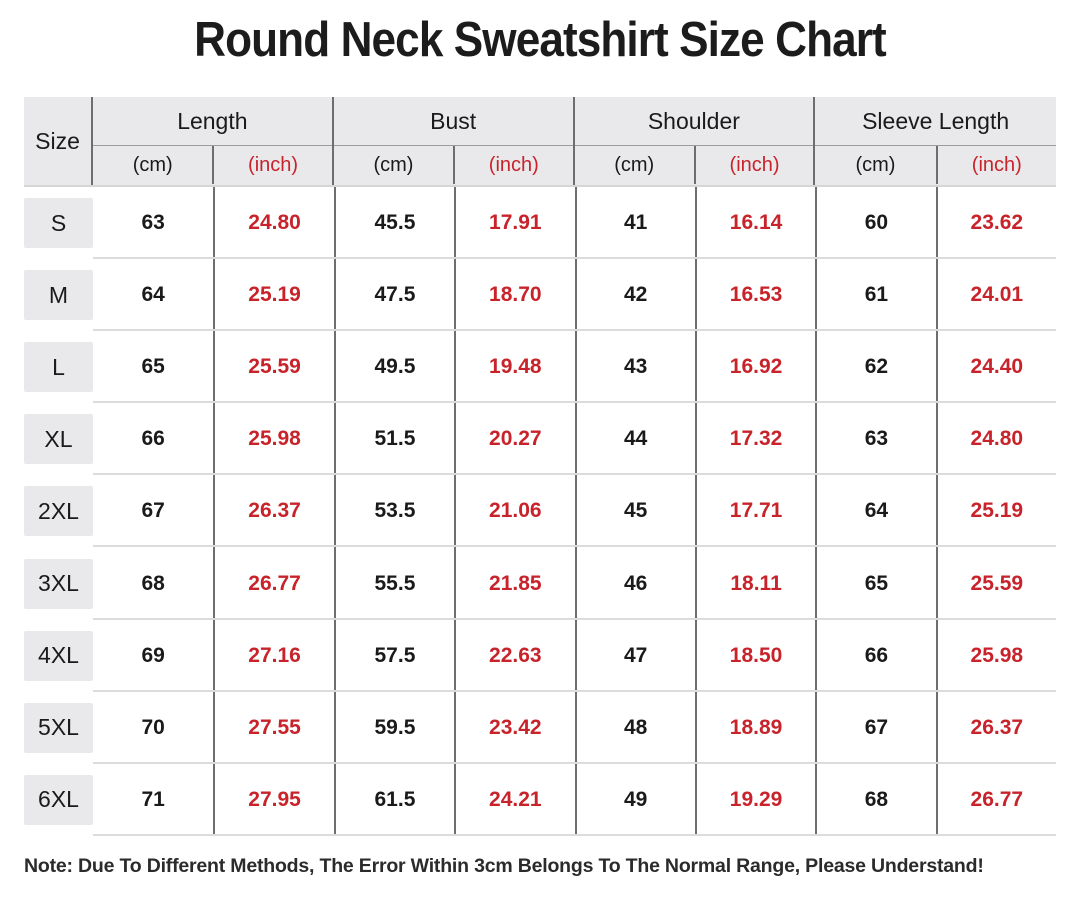 The width and height of the screenshot is (1080, 910). What do you see at coordinates (995, 367) in the screenshot?
I see `value-inch: 24.40` at bounding box center [995, 367].